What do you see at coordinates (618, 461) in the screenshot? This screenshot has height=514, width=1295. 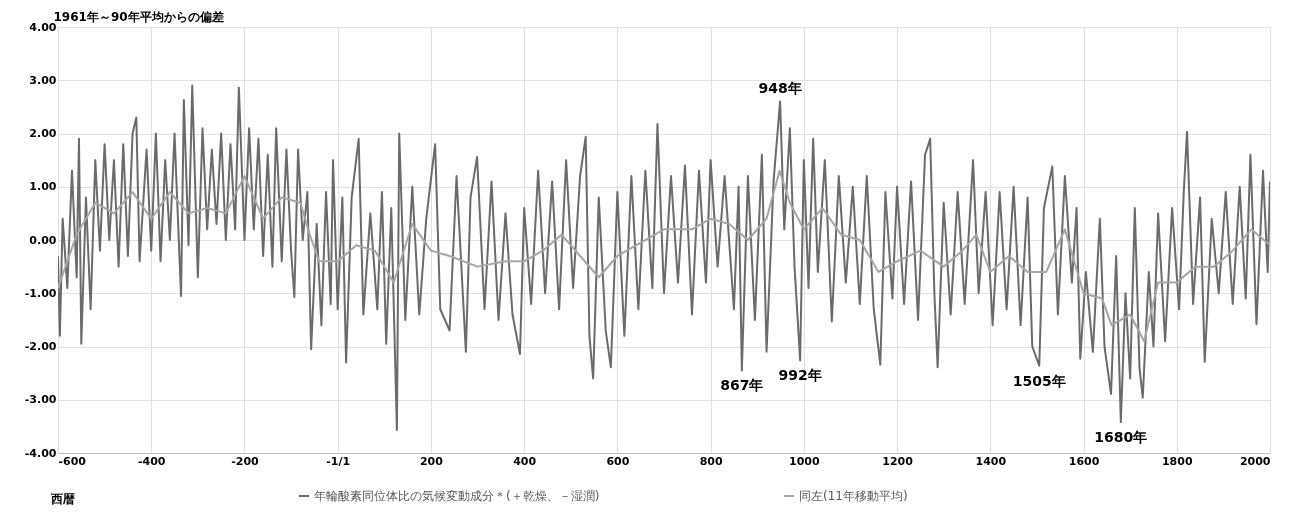 I see `x-tick-label: 600` at bounding box center [618, 461].